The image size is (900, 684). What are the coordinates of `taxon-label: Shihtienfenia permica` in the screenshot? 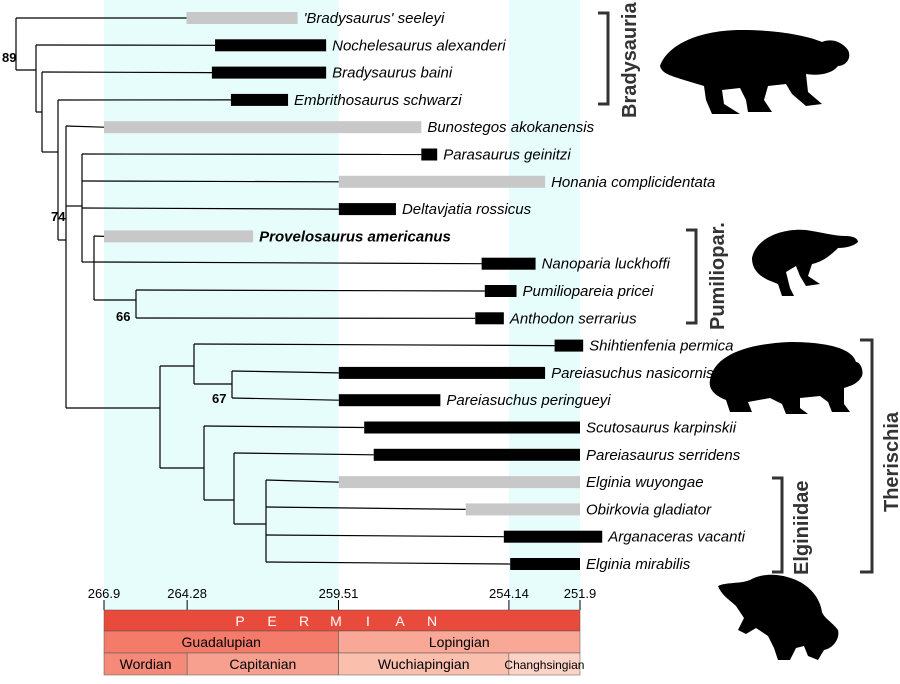 It's located at (661, 346).